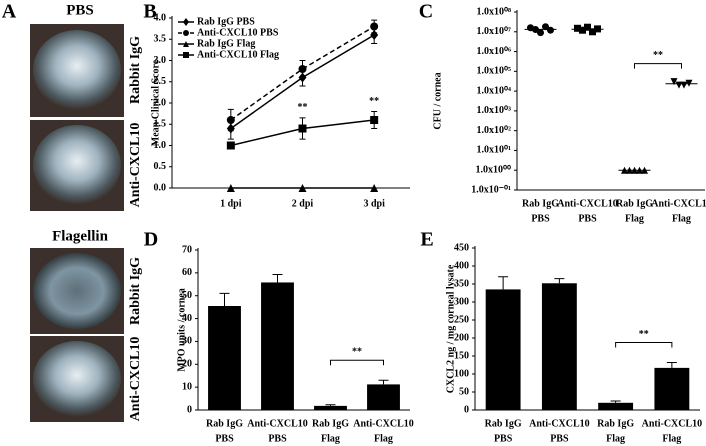 The image size is (706, 446). I want to click on y-tick-label: 0.0, so click(160, 187).